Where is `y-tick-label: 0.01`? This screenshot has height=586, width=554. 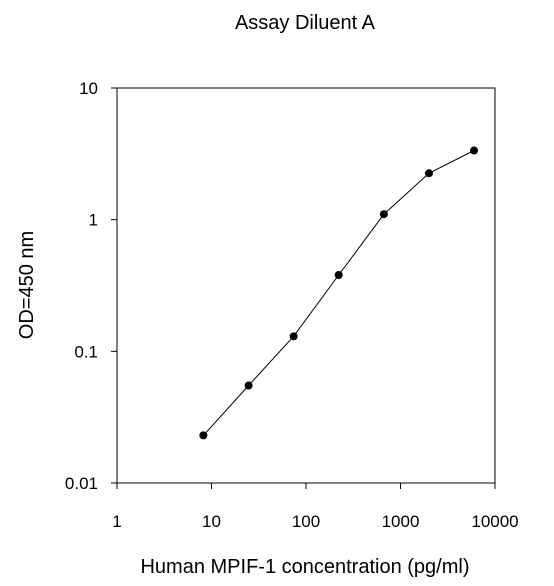 y-tick-label: 0.01 is located at coordinates (81, 483).